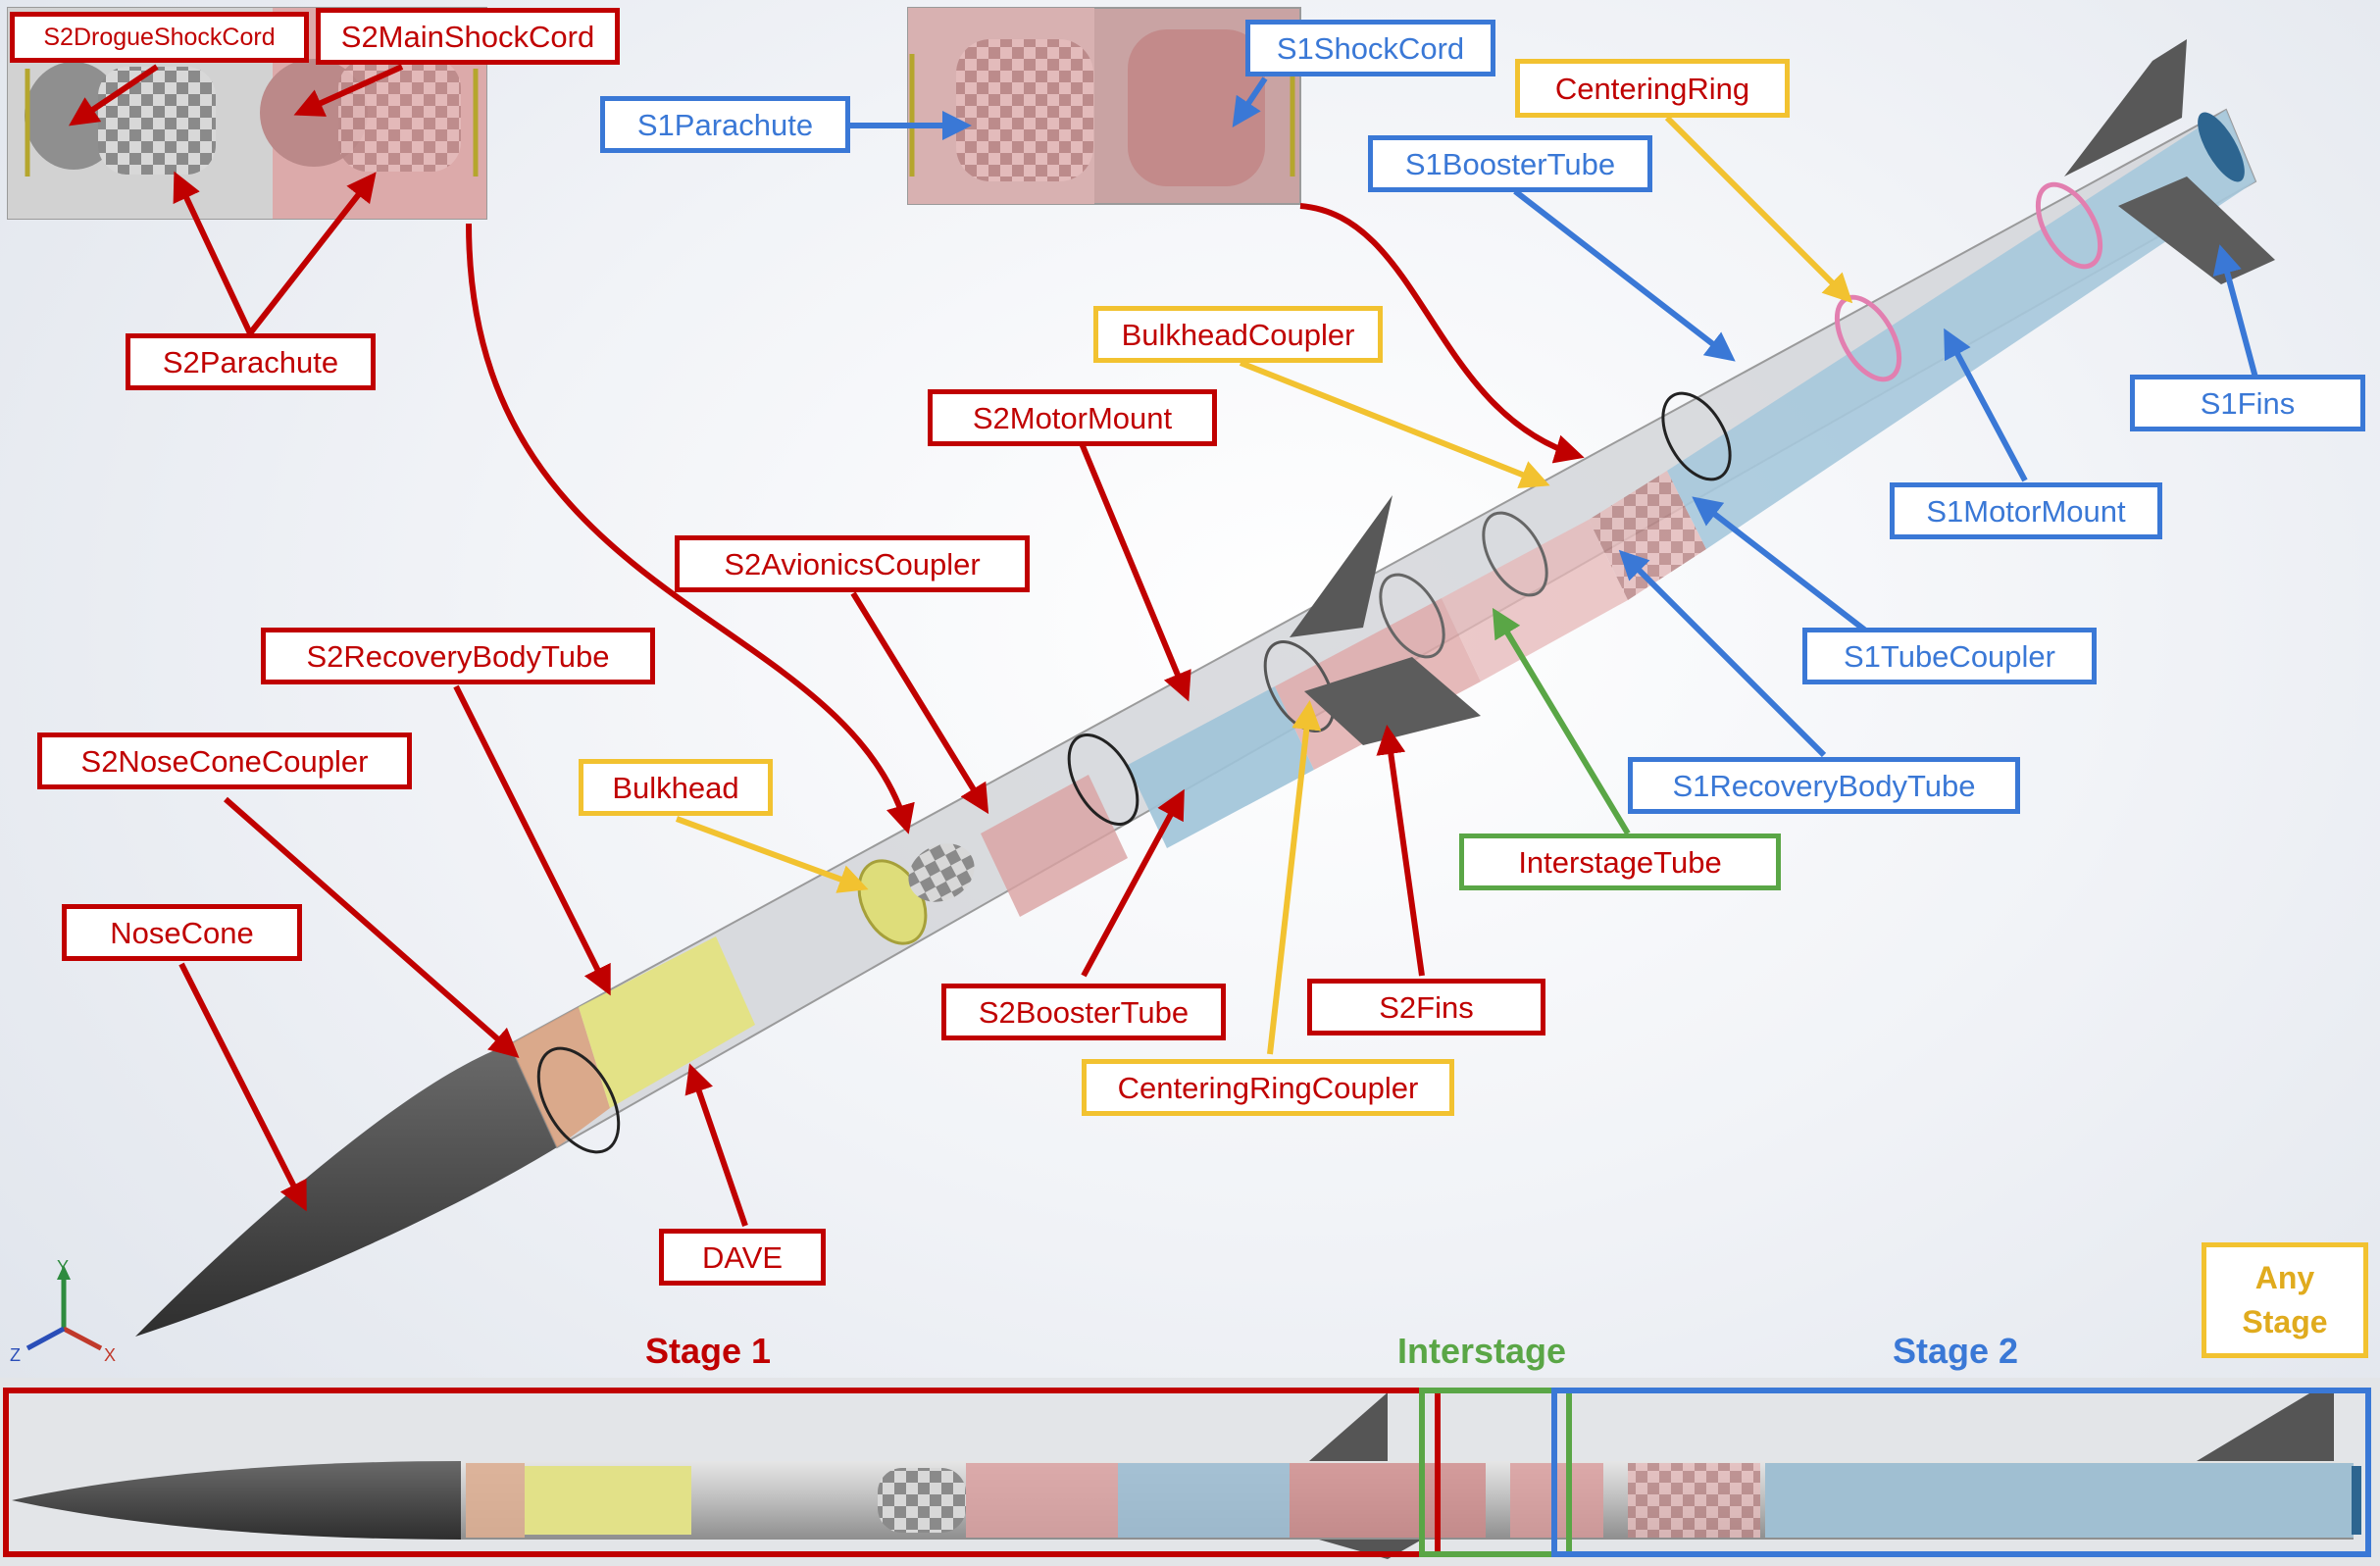  I want to click on stage1-header: Stage 1, so click(708, 1351).